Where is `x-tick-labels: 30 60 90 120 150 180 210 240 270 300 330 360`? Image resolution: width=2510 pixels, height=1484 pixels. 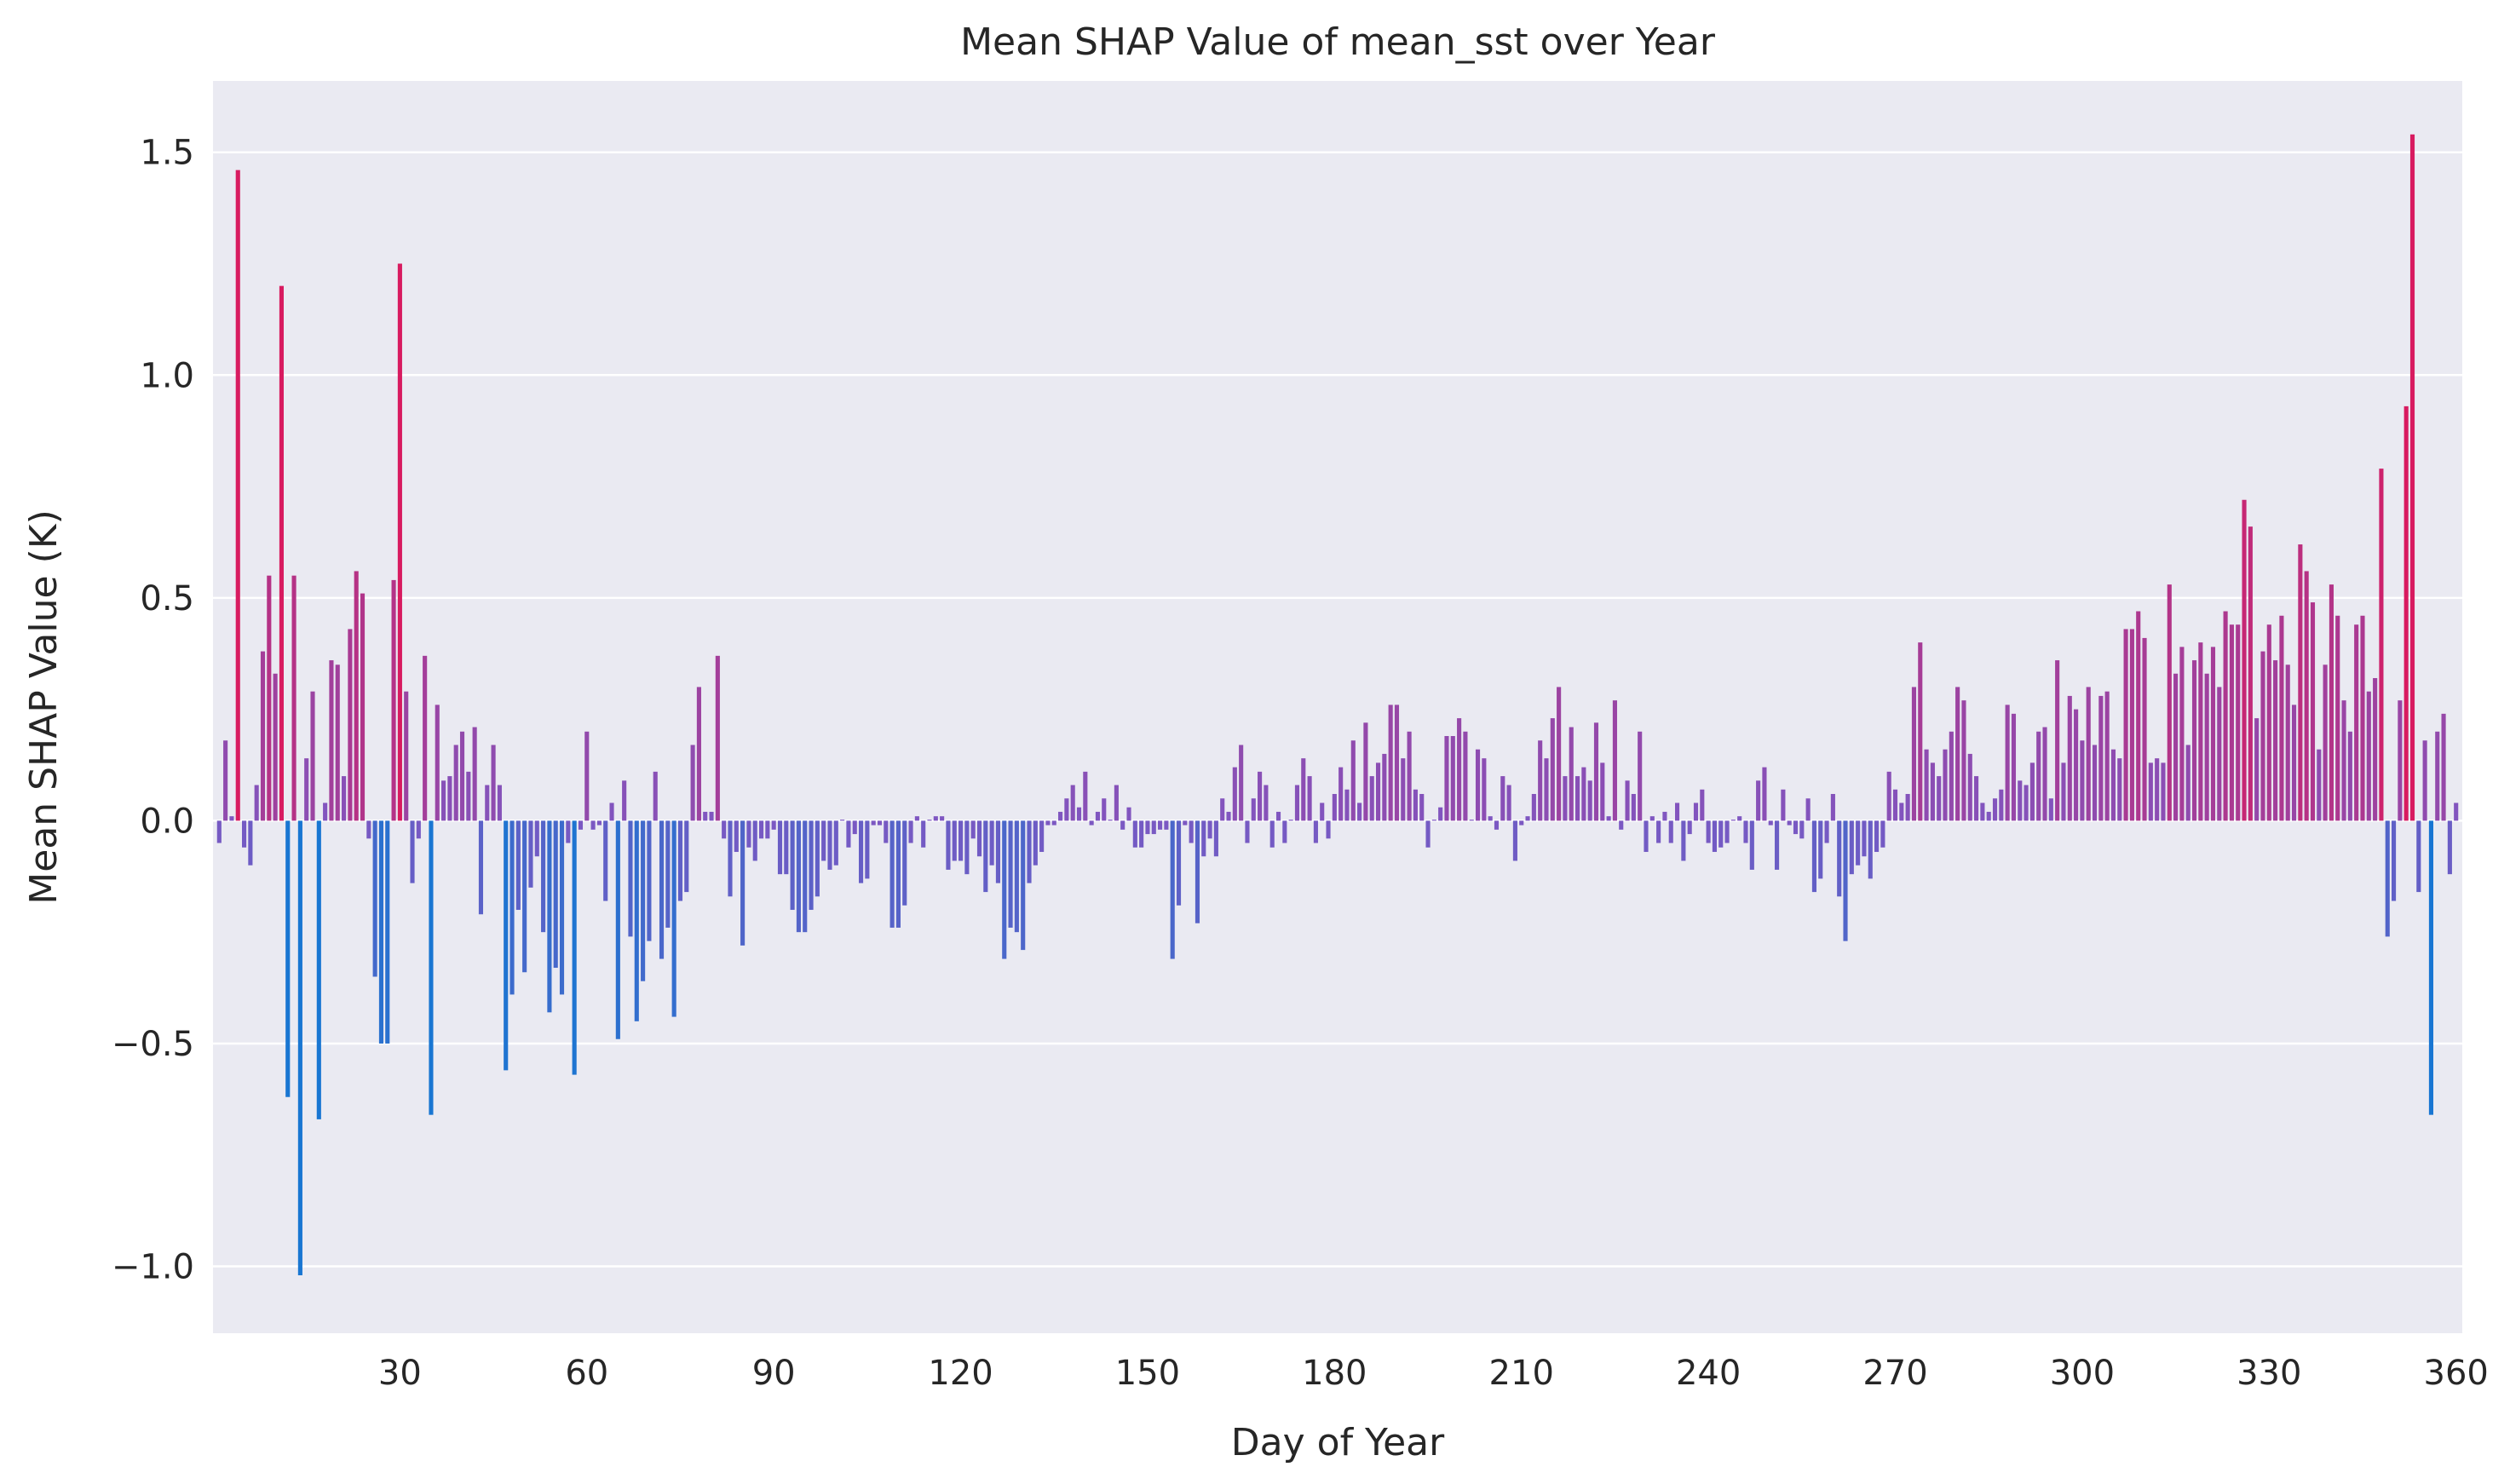
x-tick-labels: 30 60 90 120 150 180 210 240 270 300 330 360 is located at coordinates (1433, 1373).